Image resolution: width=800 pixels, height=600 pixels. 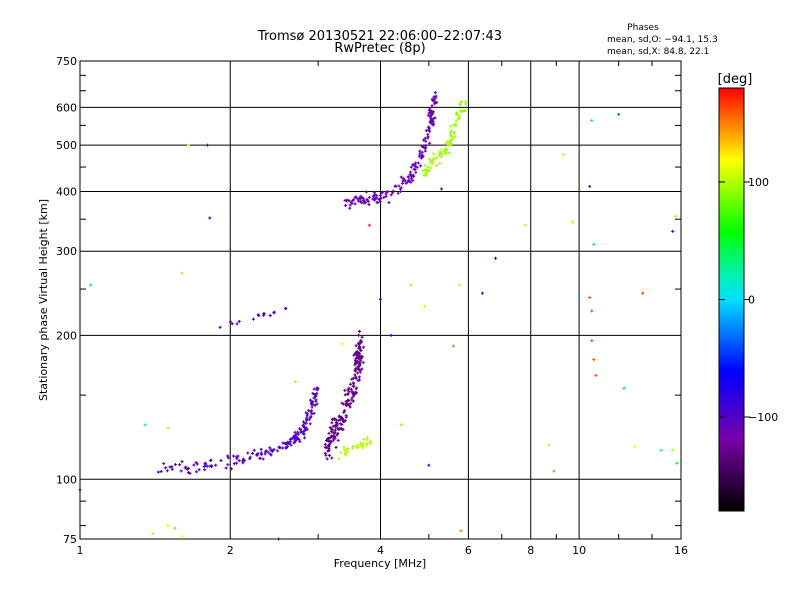 I want to click on y-axis-label: Stationary phase Virtual Height [km], so click(x=43, y=300).